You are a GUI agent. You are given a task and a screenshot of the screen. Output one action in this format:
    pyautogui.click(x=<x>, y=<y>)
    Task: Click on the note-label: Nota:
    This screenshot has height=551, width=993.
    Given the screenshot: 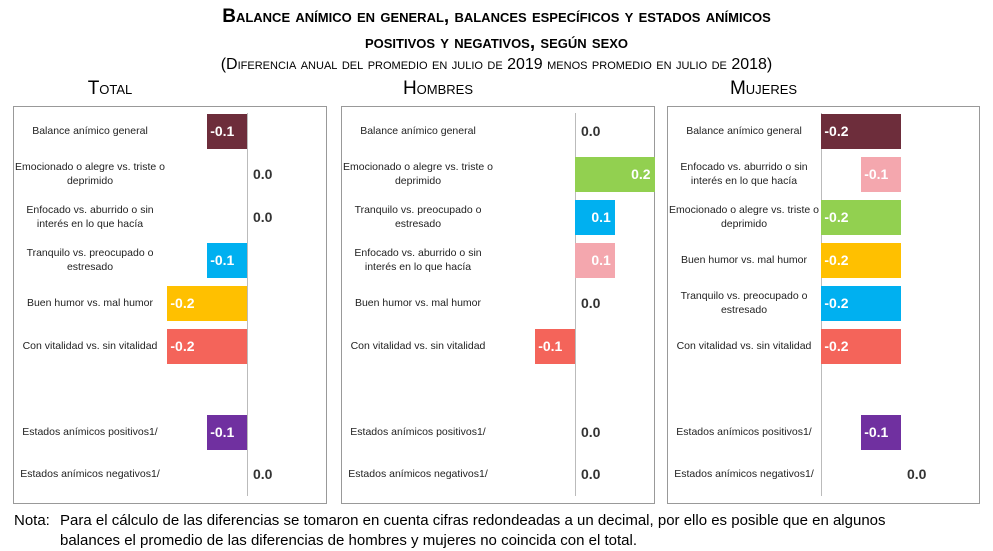 What is the action you would take?
    pyautogui.click(x=32, y=520)
    